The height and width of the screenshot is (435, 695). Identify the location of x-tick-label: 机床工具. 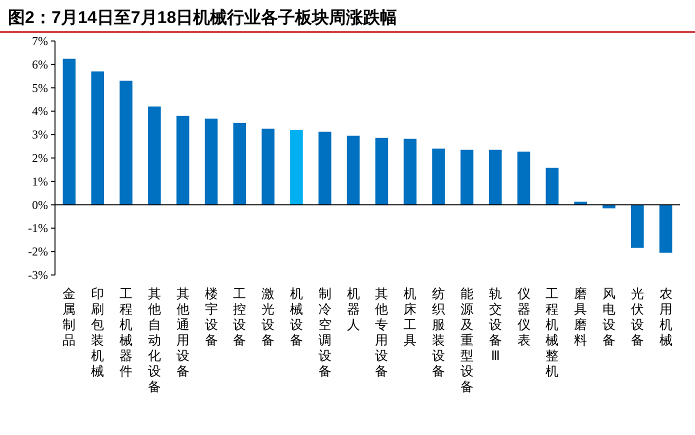
(410, 317).